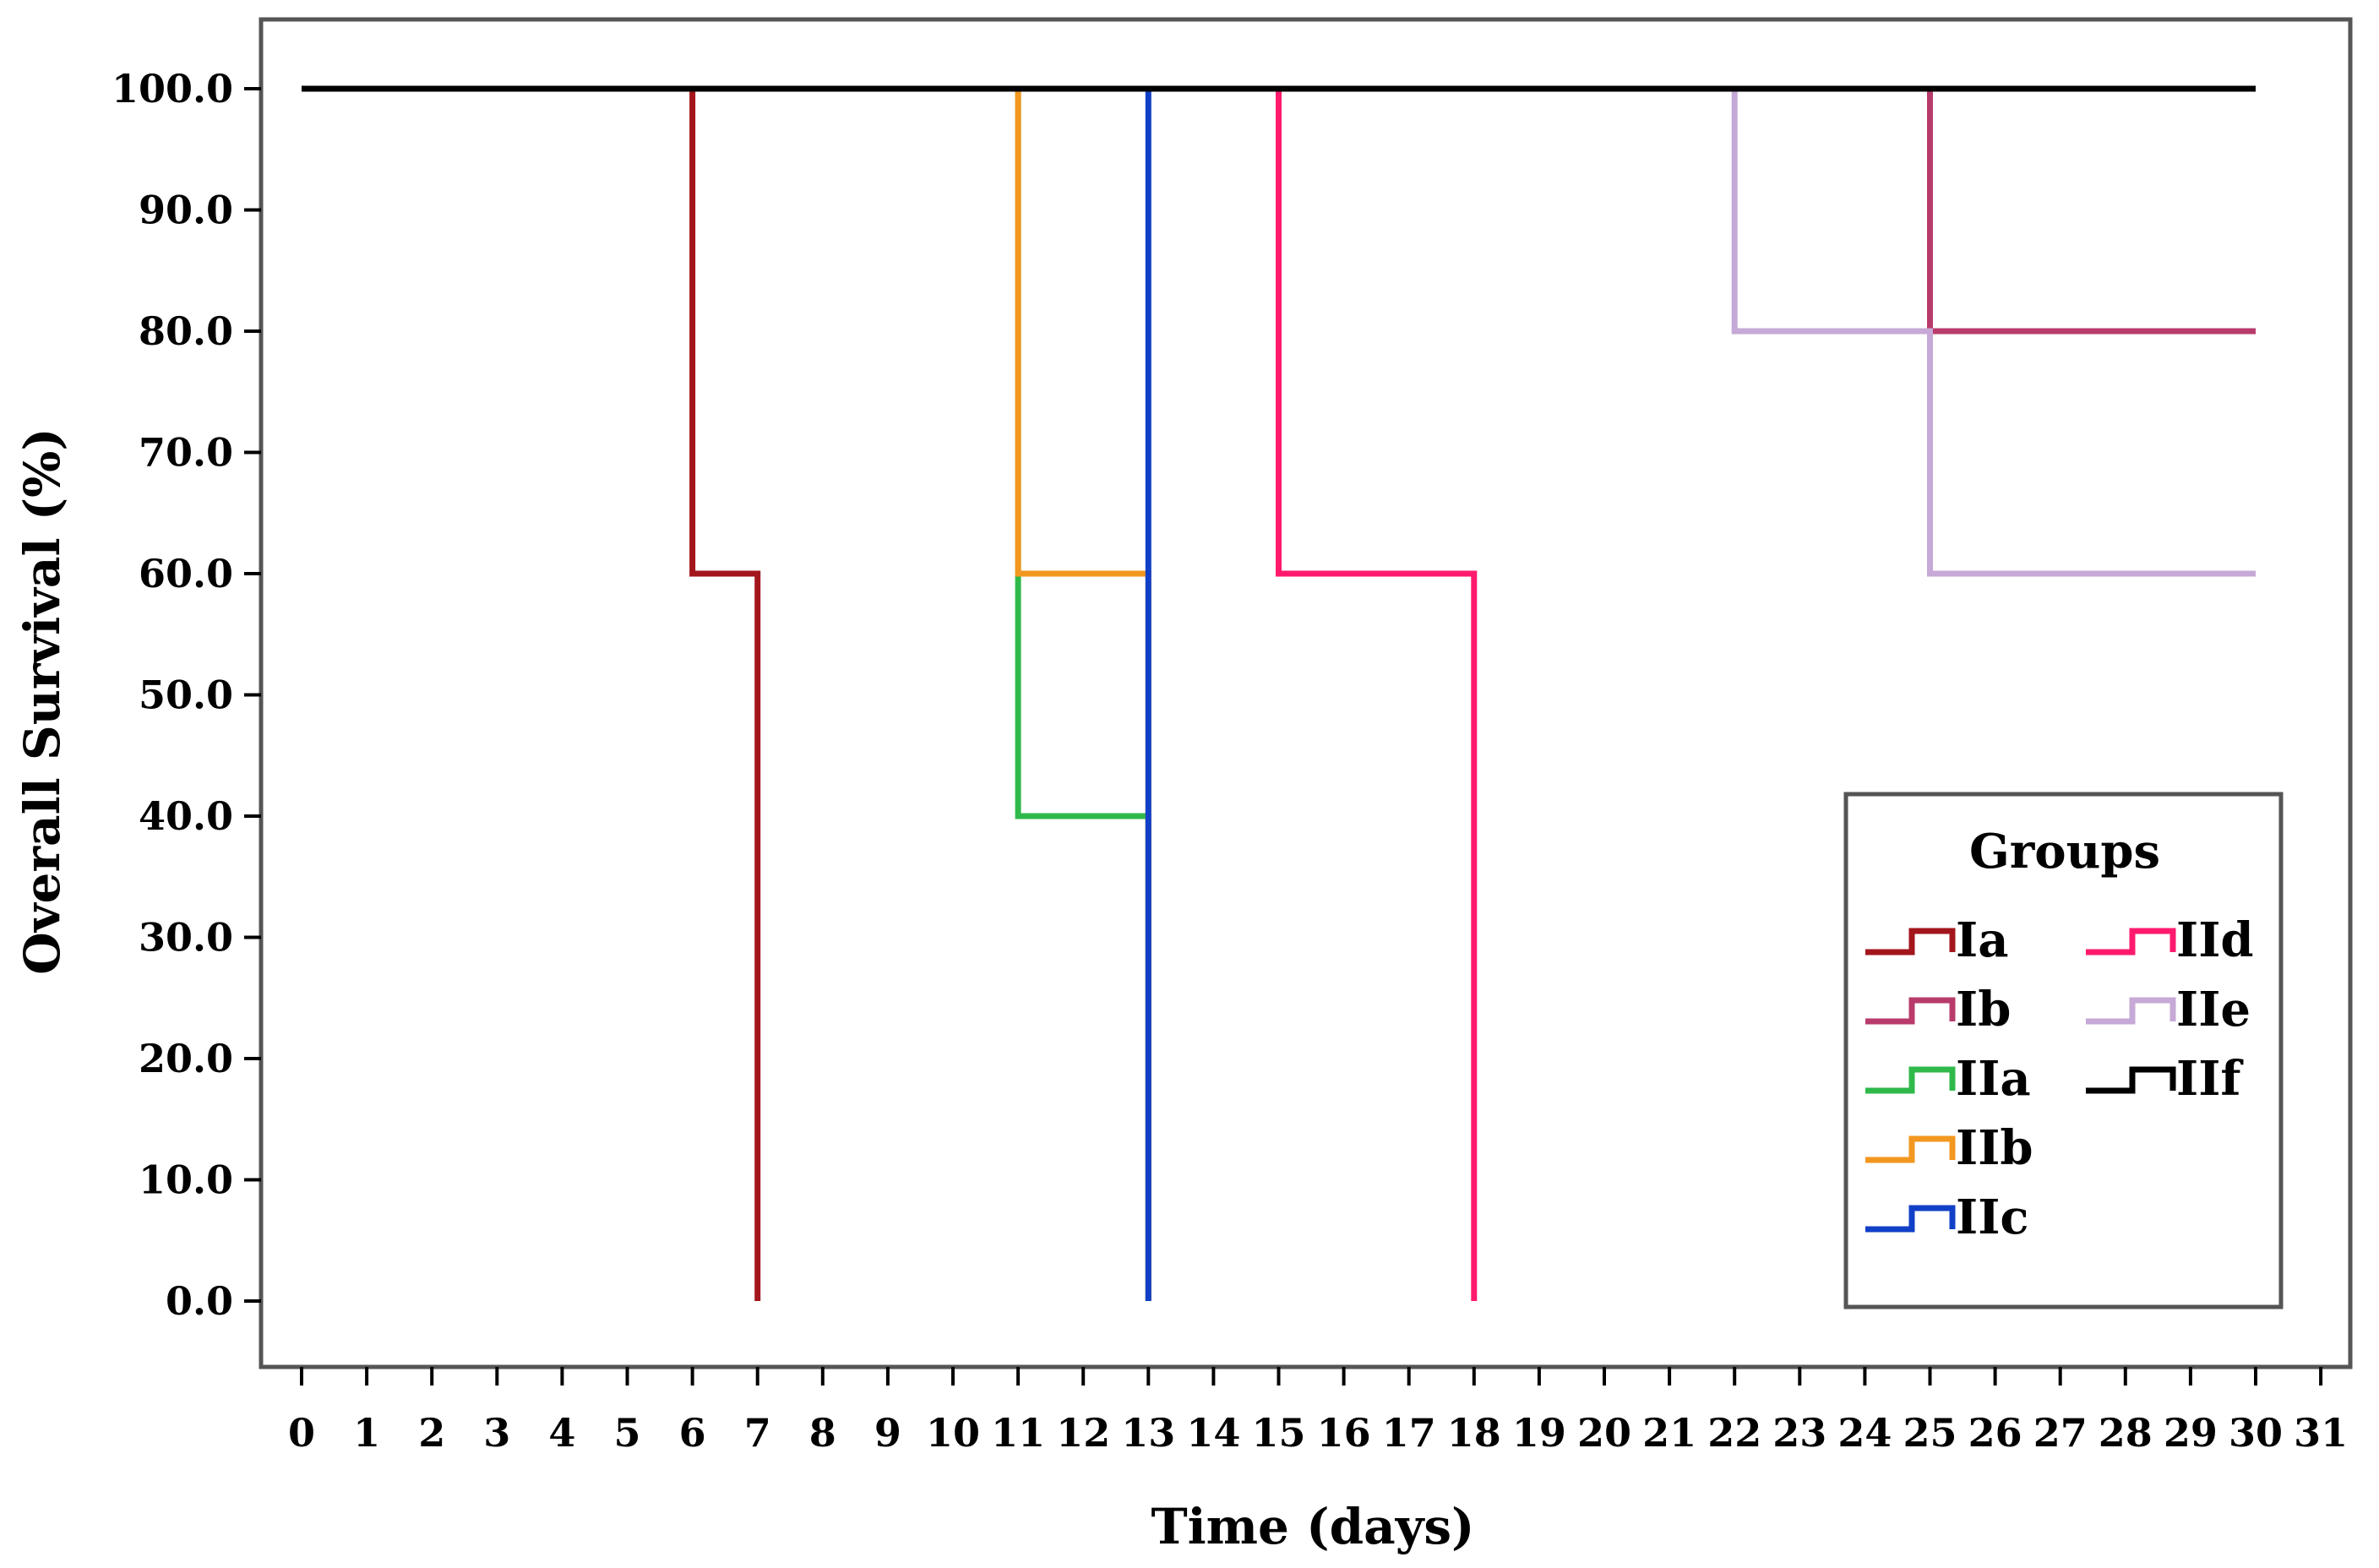 Image resolution: width=2379 pixels, height=1568 pixels. Describe the element at coordinates (2060, 1433) in the screenshot. I see `x-tick-label: 27` at that location.